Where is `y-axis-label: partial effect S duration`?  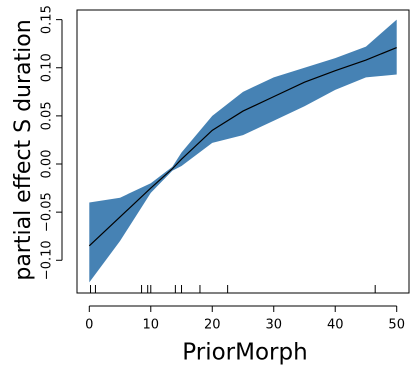 y-axis-label: partial effect S duration is located at coordinates (23, 149).